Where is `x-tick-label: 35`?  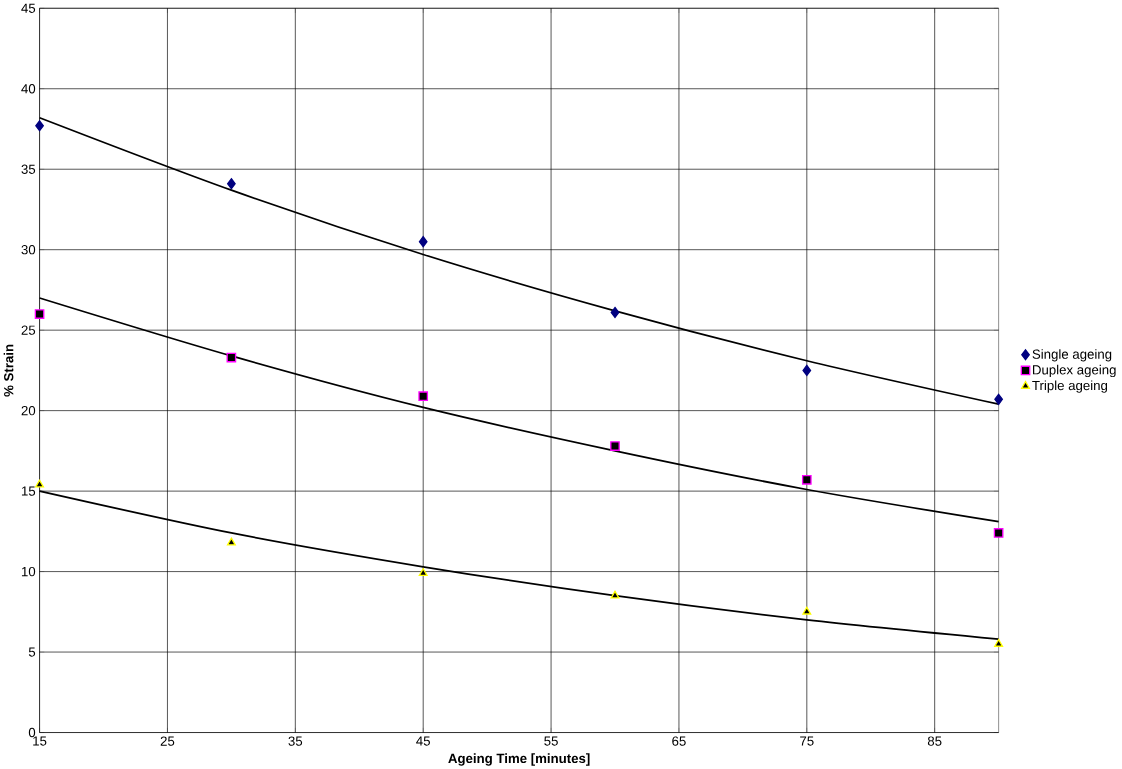
x-tick-label: 35 is located at coordinates (295, 741).